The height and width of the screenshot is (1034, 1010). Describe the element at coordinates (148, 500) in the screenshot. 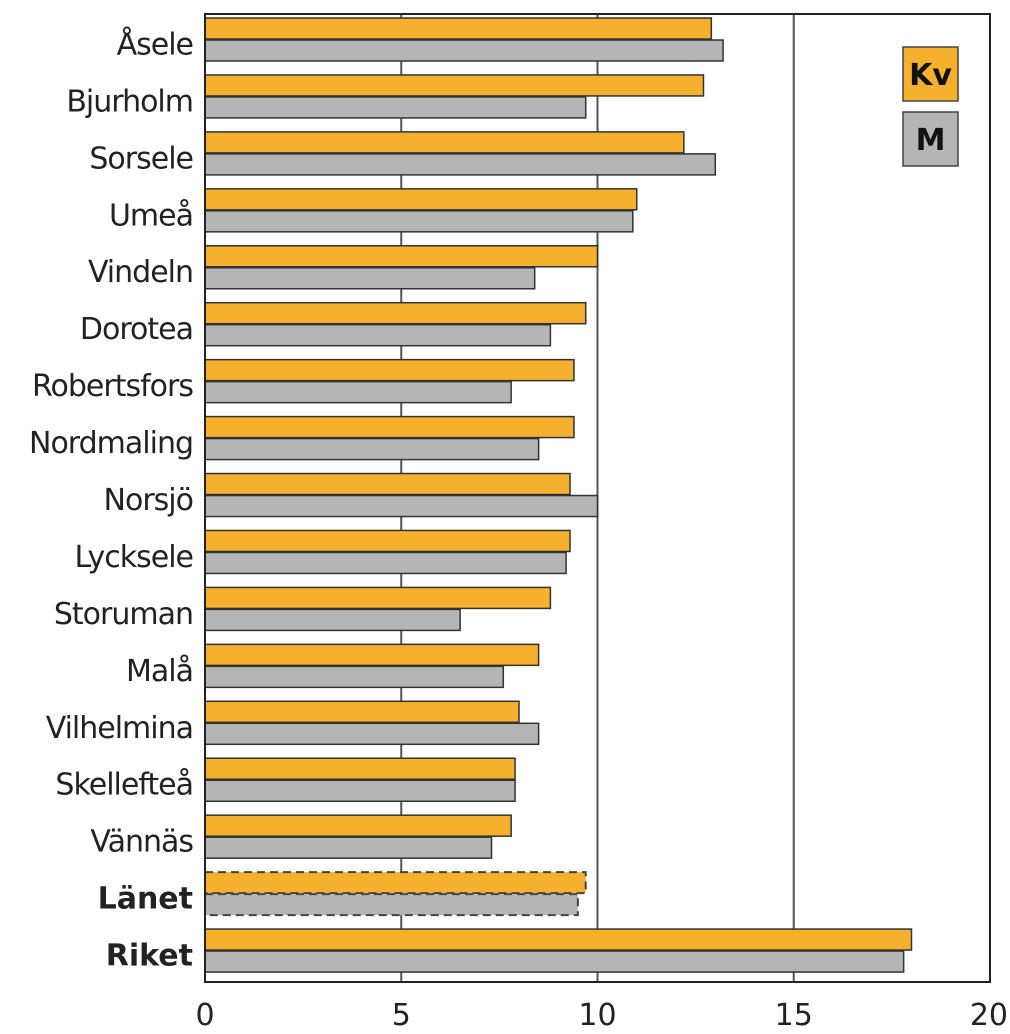

I see `category-label: Norsjö` at that location.